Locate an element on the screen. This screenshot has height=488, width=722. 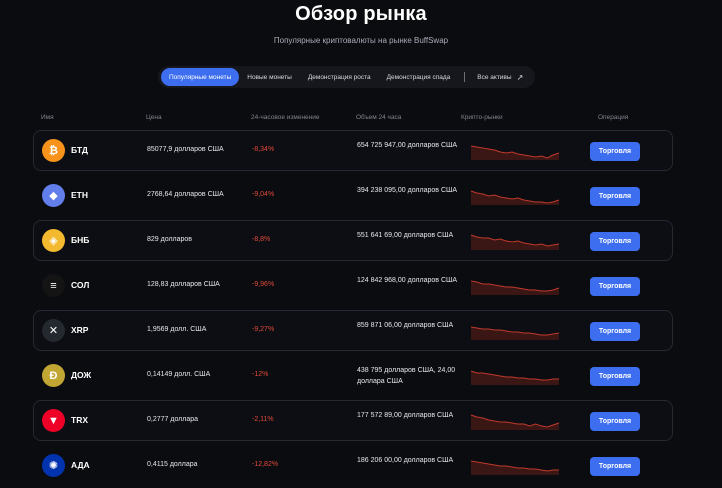
coin-symbol: ETH is located at coordinates (79, 195).